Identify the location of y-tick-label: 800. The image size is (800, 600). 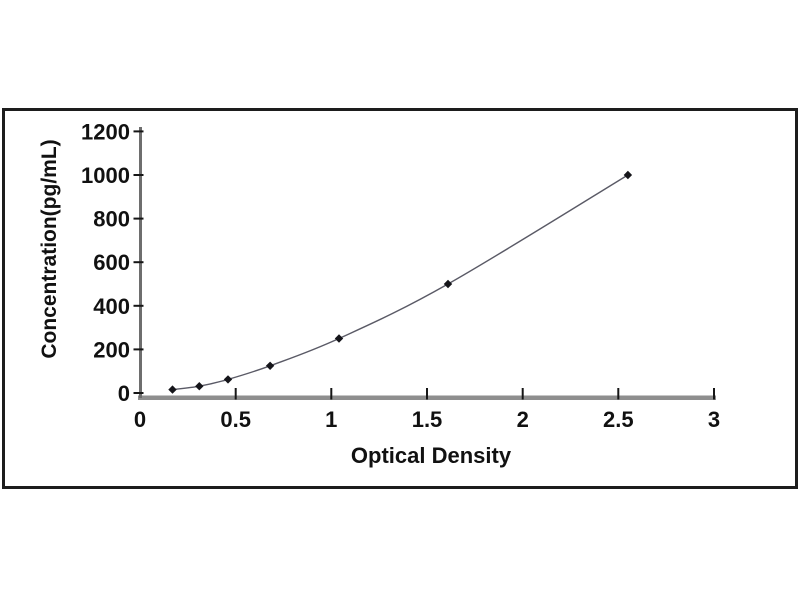
(111, 219).